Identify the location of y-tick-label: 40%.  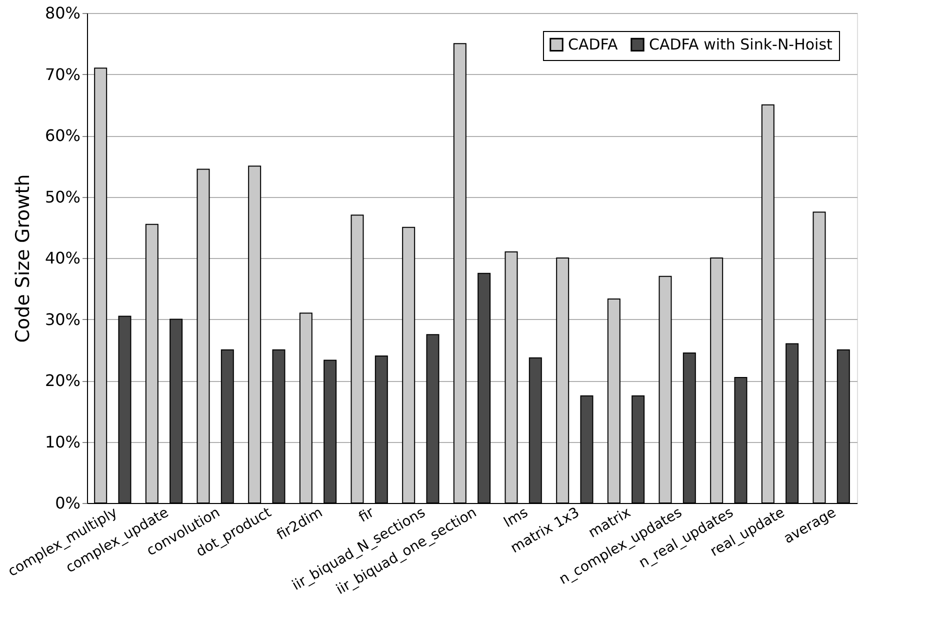
(62, 258).